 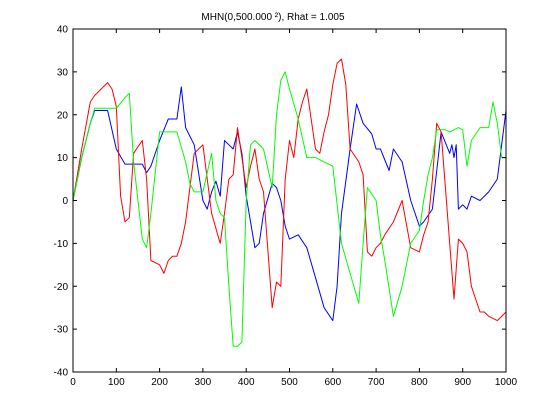 What do you see at coordinates (61, 287) in the screenshot?
I see `y-tick-label-2: -20` at bounding box center [61, 287].